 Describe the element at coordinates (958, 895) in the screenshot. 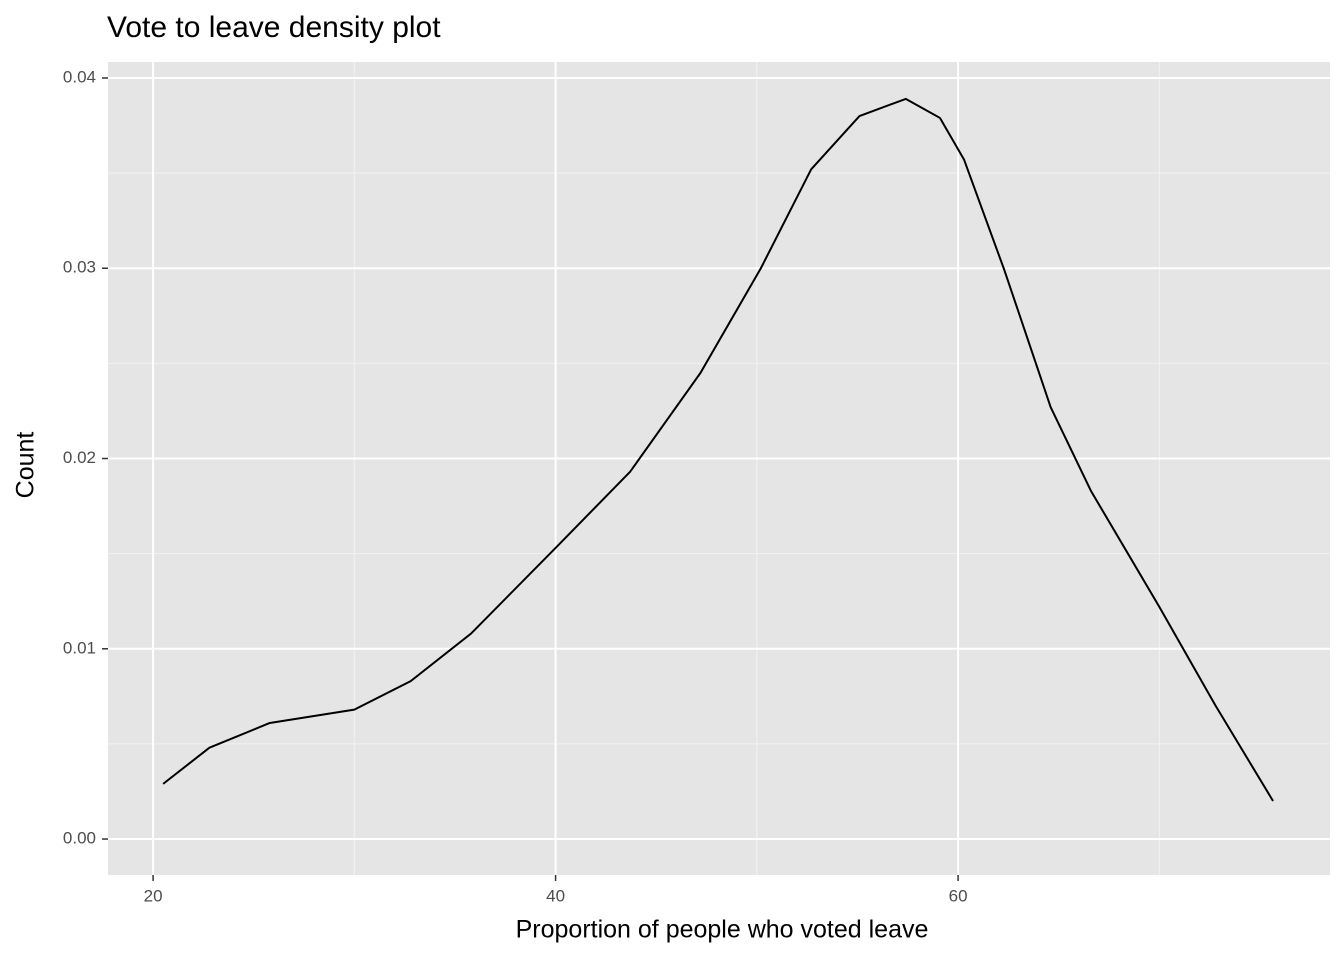

I see `x-tick-label: 60` at that location.